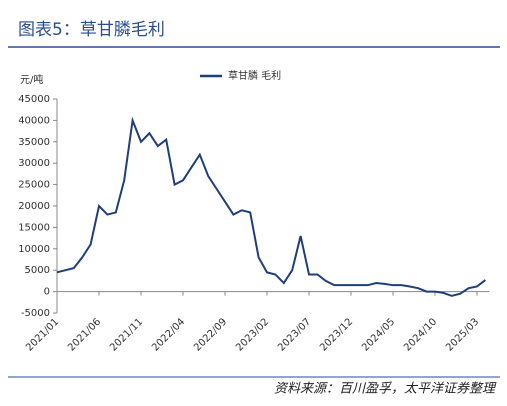 This screenshot has height=406, width=507. I want to click on source: 资料来源：百川盈孚，太平洋证券整理, so click(385, 389).